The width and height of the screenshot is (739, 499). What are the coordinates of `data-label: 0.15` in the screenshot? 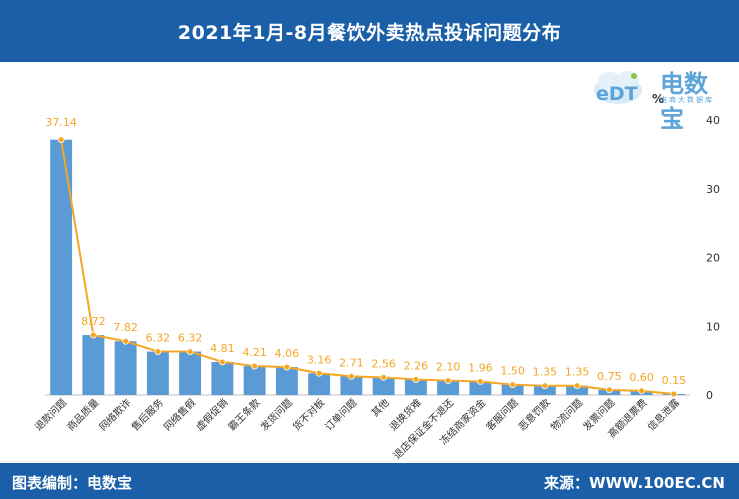 It's located at (674, 380).